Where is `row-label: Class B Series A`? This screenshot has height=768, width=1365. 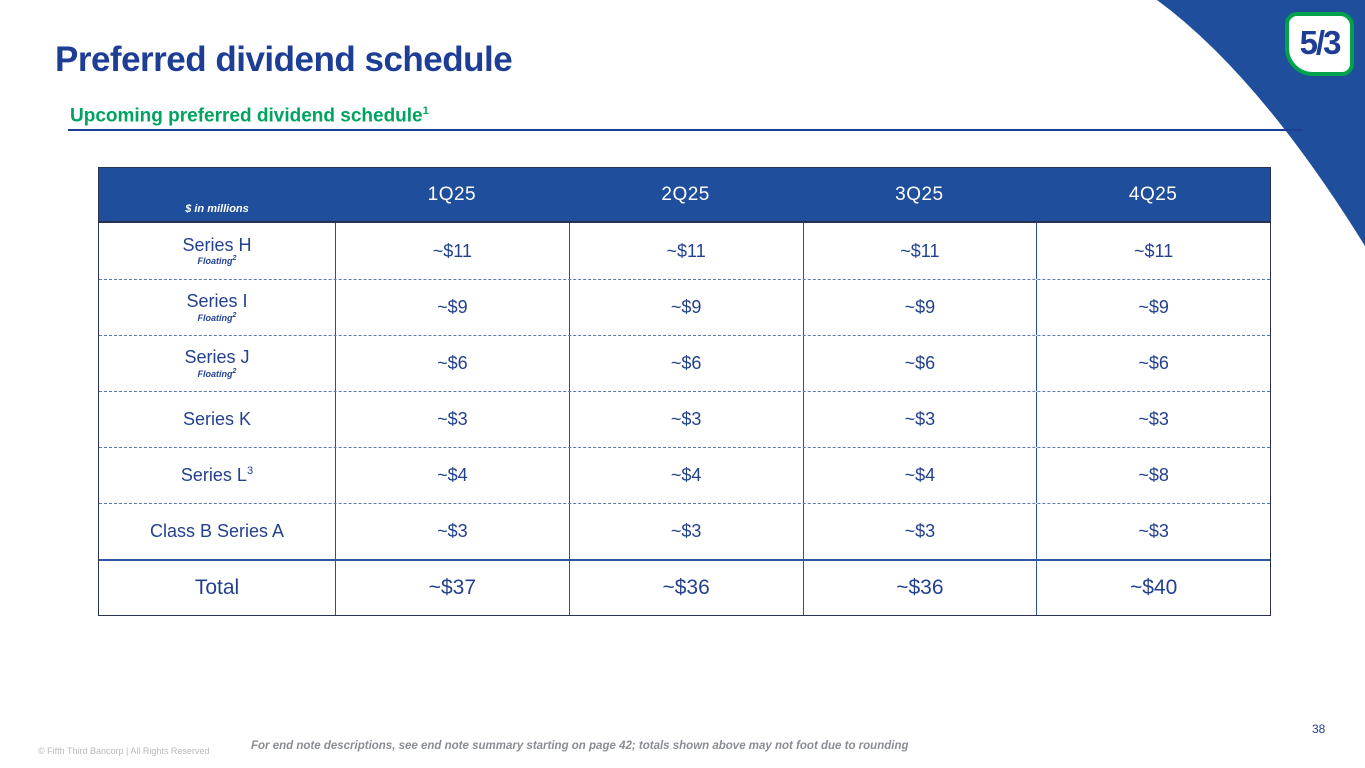
row-label: Class B Series A is located at coordinates (217, 530).